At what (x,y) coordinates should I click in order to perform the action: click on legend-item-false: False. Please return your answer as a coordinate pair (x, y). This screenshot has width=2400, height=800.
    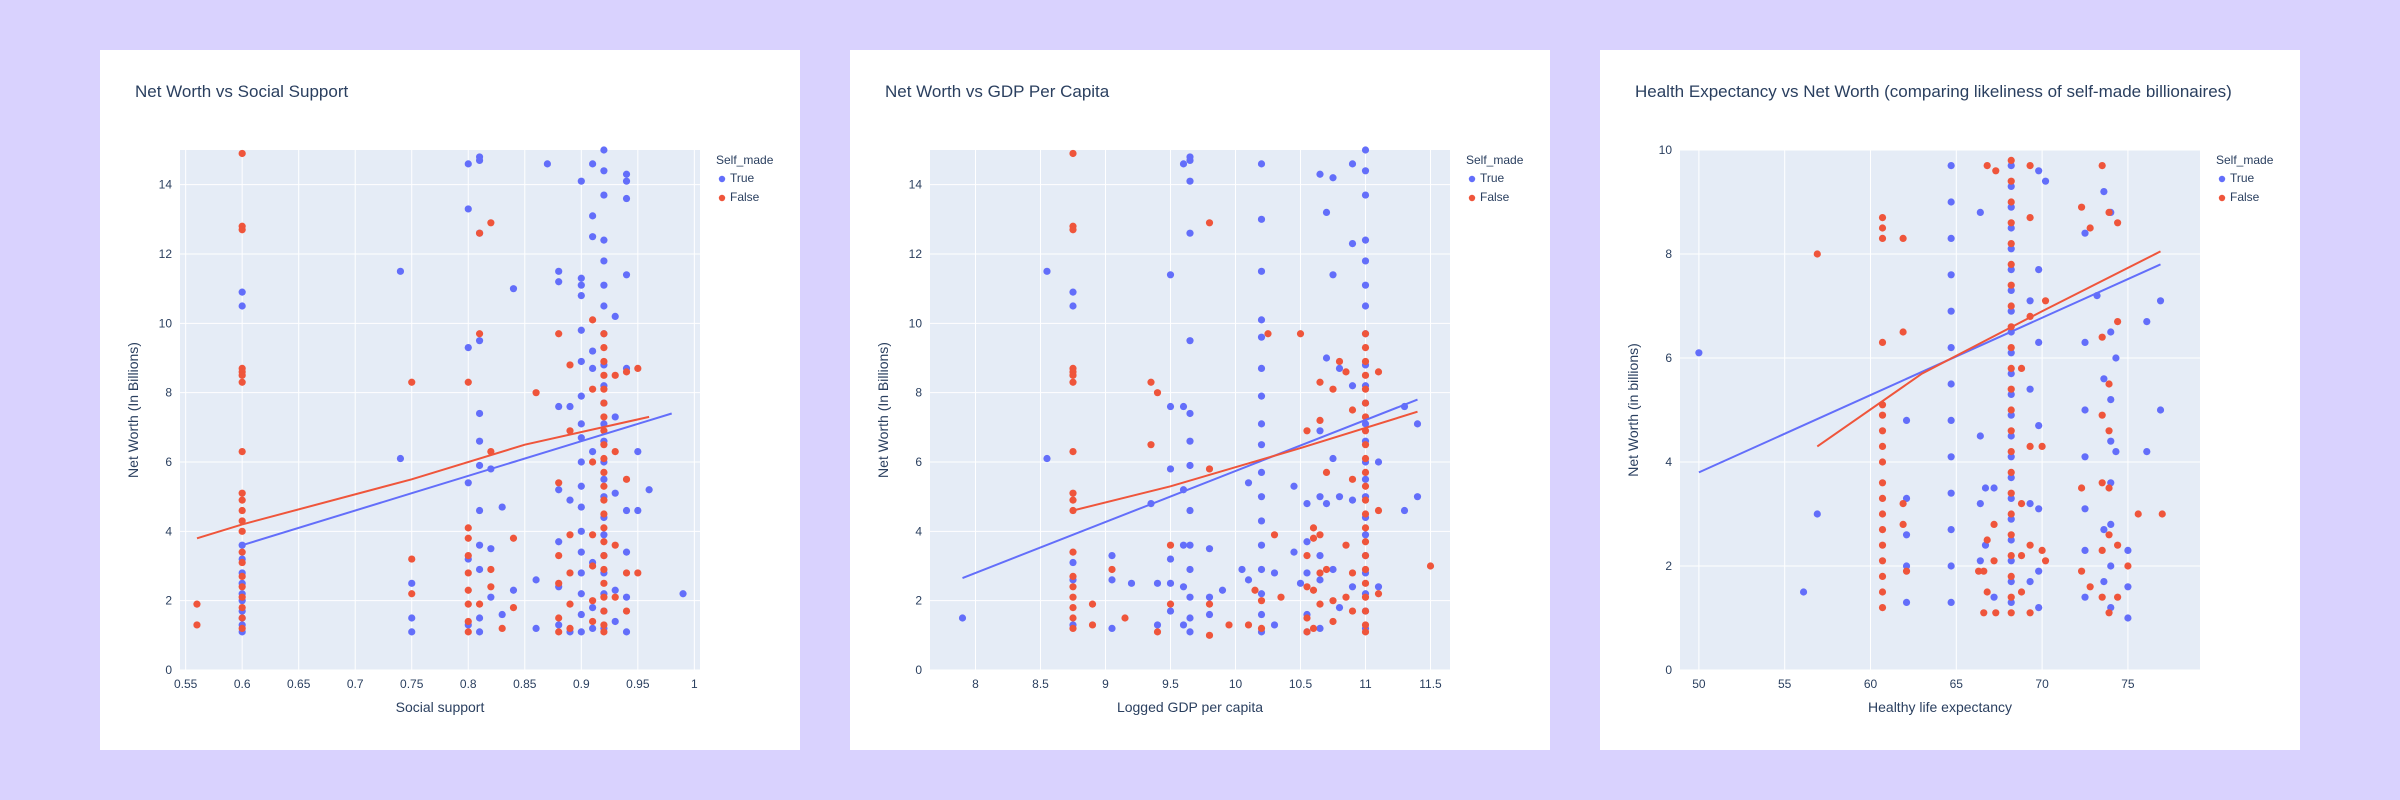
    Looking at the image, I should click on (1488, 197).